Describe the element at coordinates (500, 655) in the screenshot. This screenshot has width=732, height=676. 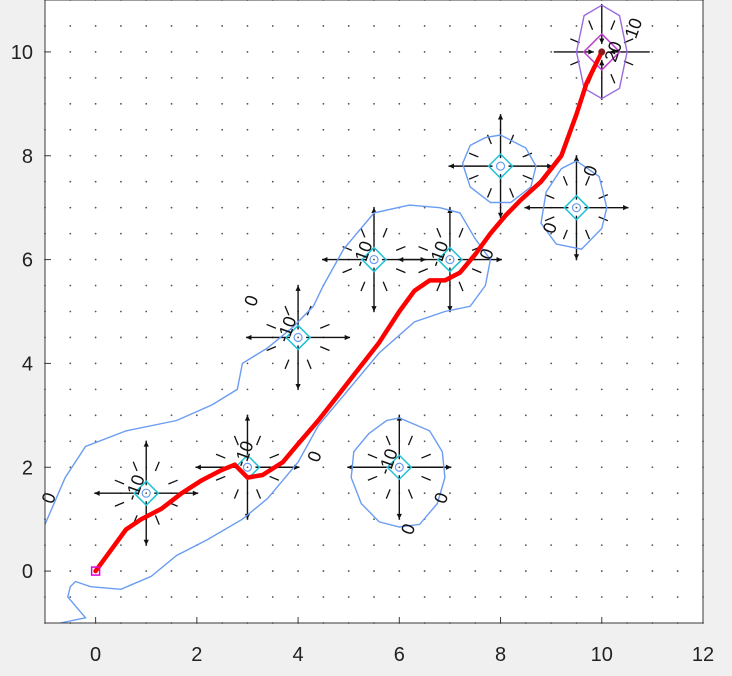
I see `x-tick-label: 8` at that location.